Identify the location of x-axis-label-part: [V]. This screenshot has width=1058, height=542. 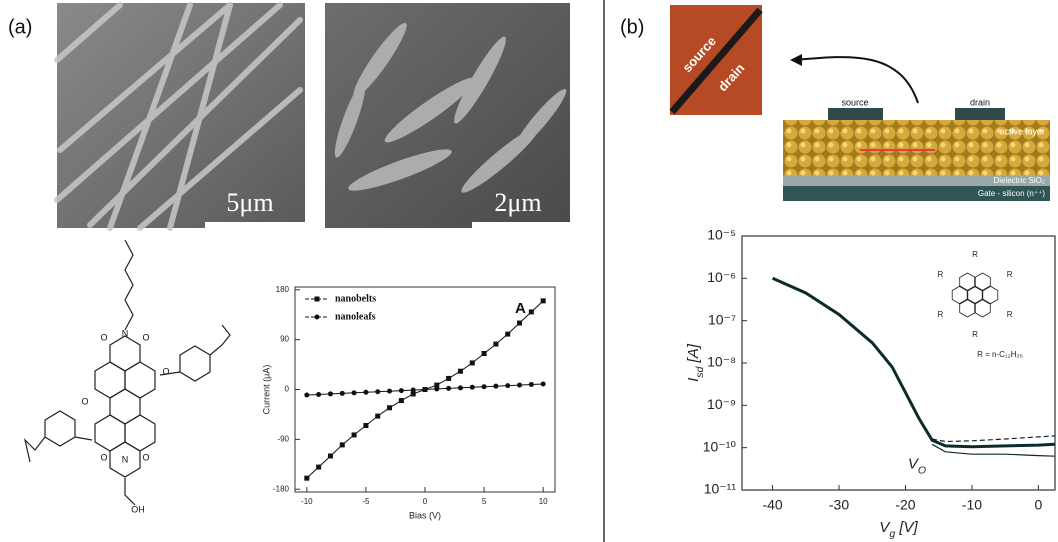
(906, 527).